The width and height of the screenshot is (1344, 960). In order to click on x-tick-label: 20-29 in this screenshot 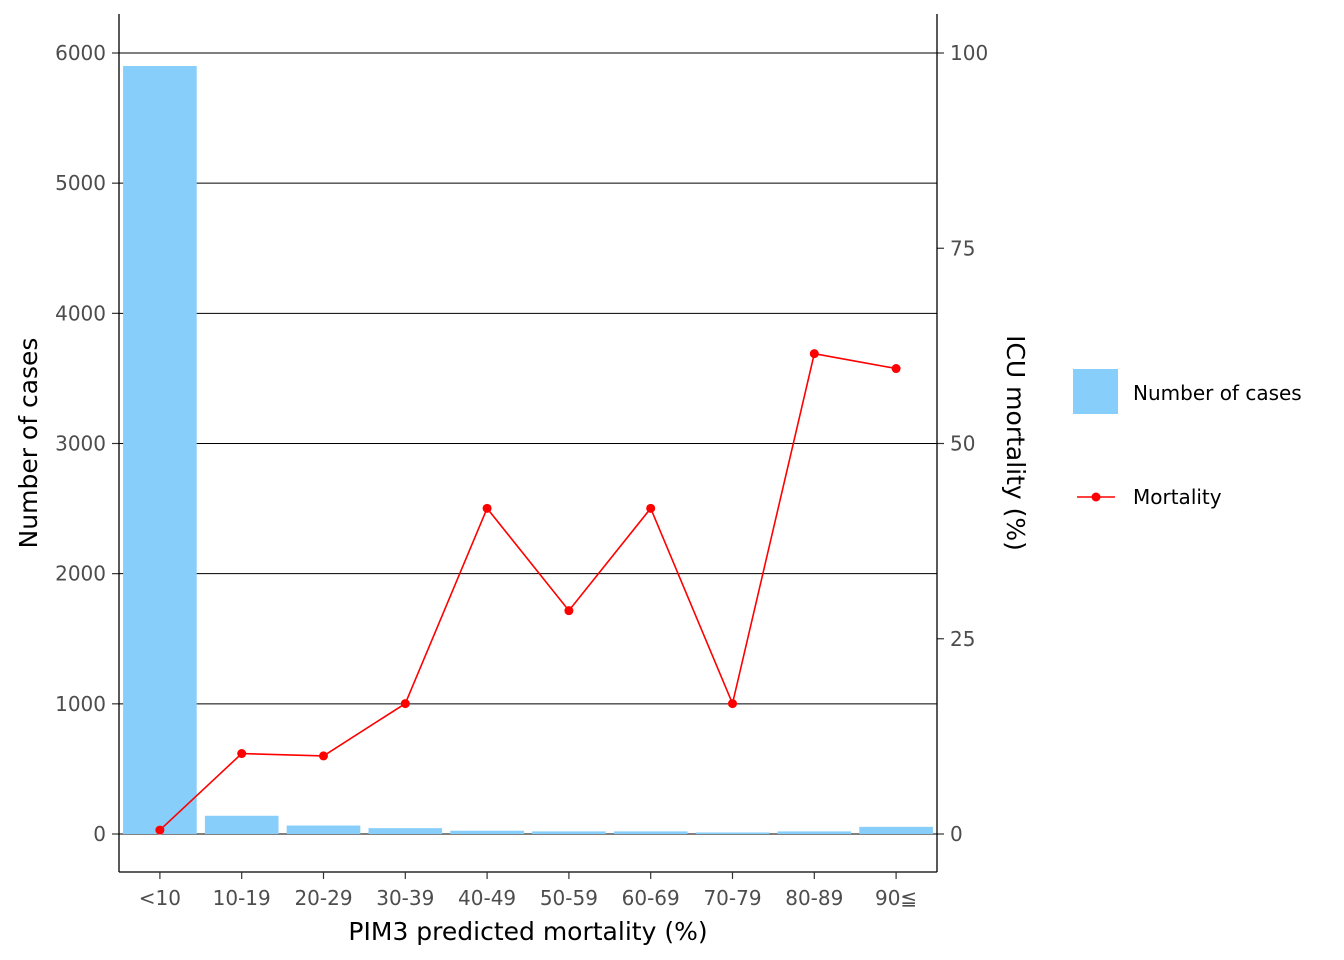, I will do `click(323, 898)`.